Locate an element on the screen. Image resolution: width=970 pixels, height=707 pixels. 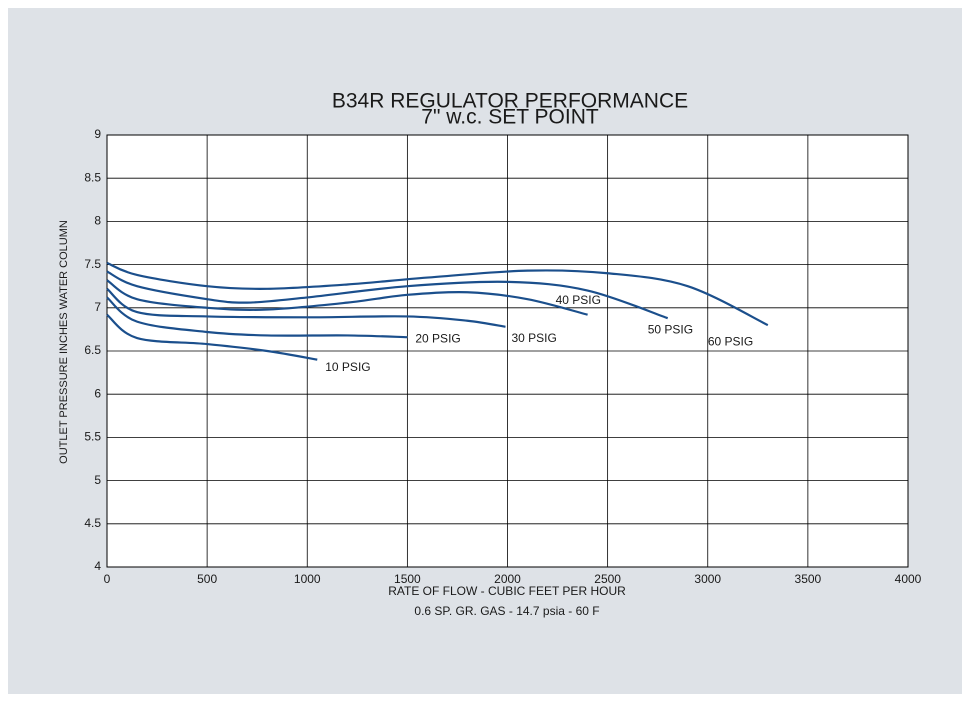
y-tick-label: 4.5 is located at coordinates (92, 523).